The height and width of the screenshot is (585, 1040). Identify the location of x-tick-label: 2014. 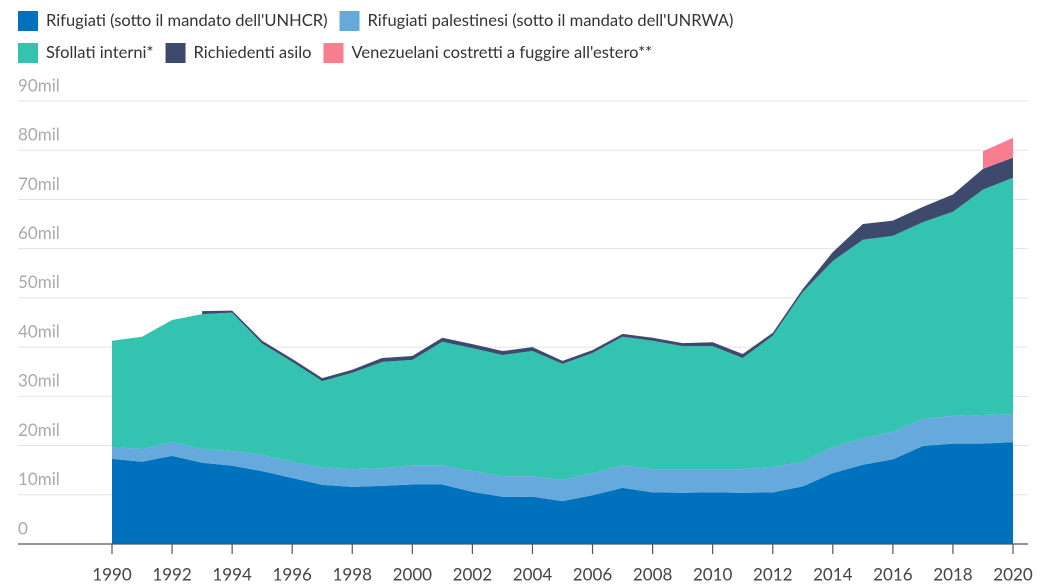
(833, 573).